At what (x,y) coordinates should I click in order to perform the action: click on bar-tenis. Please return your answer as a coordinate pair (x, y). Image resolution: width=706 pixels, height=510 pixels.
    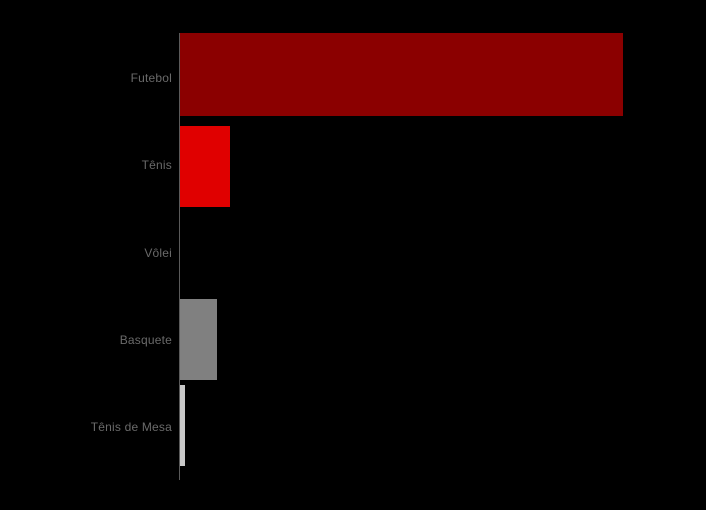
    Looking at the image, I should click on (205, 166).